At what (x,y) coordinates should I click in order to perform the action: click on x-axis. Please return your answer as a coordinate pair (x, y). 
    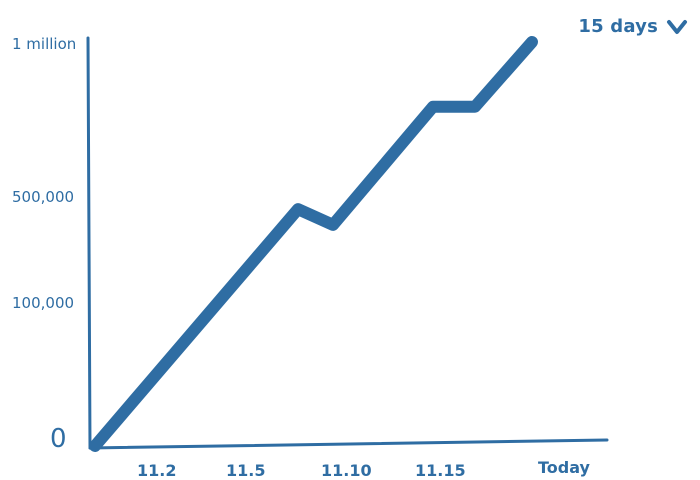
    Looking at the image, I should click on (348, 444).